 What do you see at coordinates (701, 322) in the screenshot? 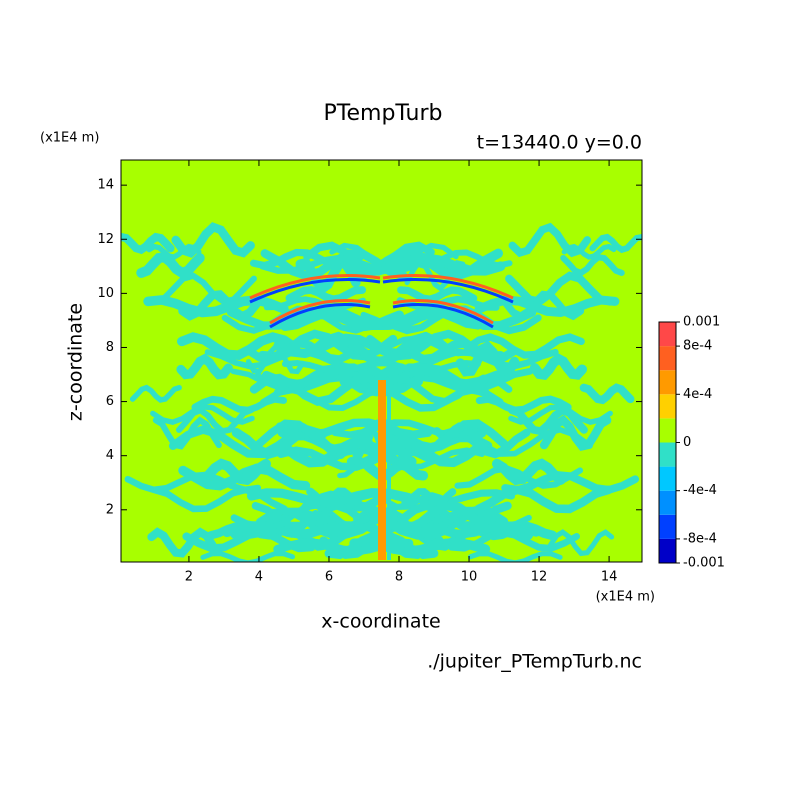
I see `colorbar-label: 0.001` at bounding box center [701, 322].